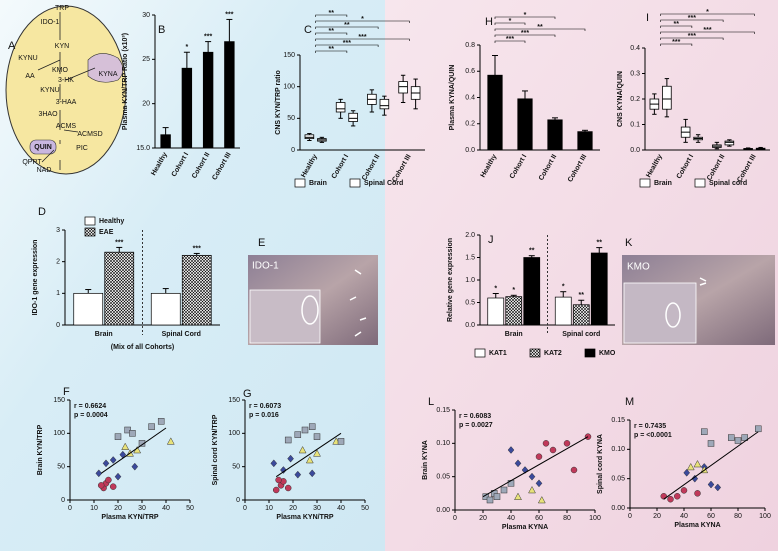 Image resolution: width=778 pixels, height=551 pixels. Describe the element at coordinates (635, 73) in the screenshot. I see `y-tick-label: 0.3` at that location.